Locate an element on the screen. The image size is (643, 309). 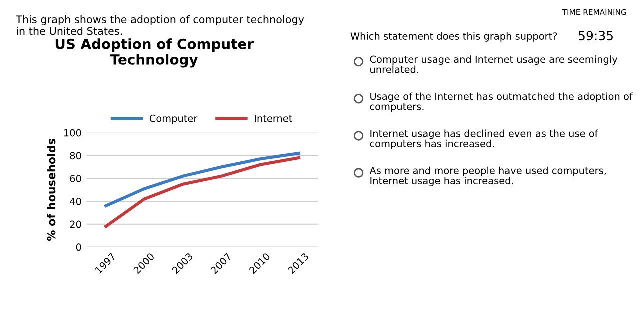
y-tick-label: 100 is located at coordinates (73, 133).